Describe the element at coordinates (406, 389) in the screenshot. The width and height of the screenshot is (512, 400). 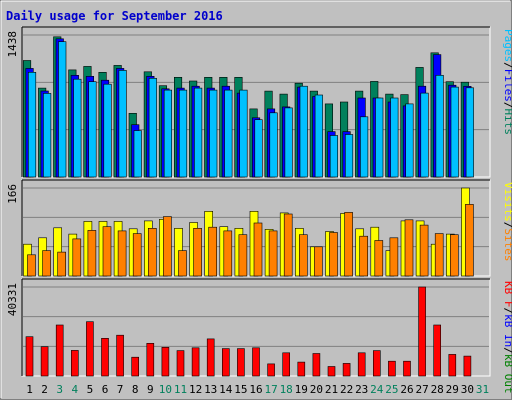
I see `x-tick-label: 26` at that location.